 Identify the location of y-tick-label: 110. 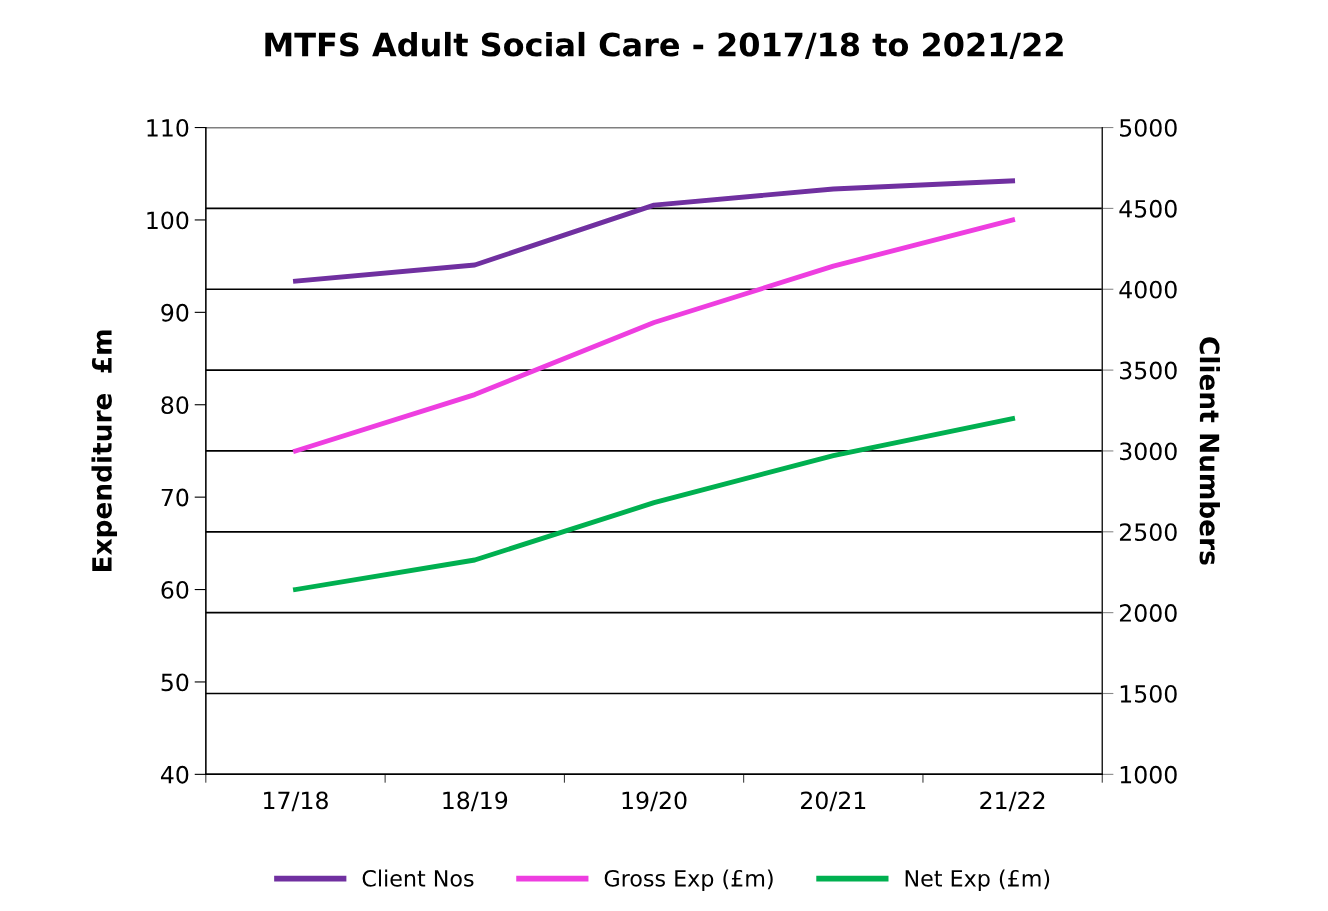
(168, 127).